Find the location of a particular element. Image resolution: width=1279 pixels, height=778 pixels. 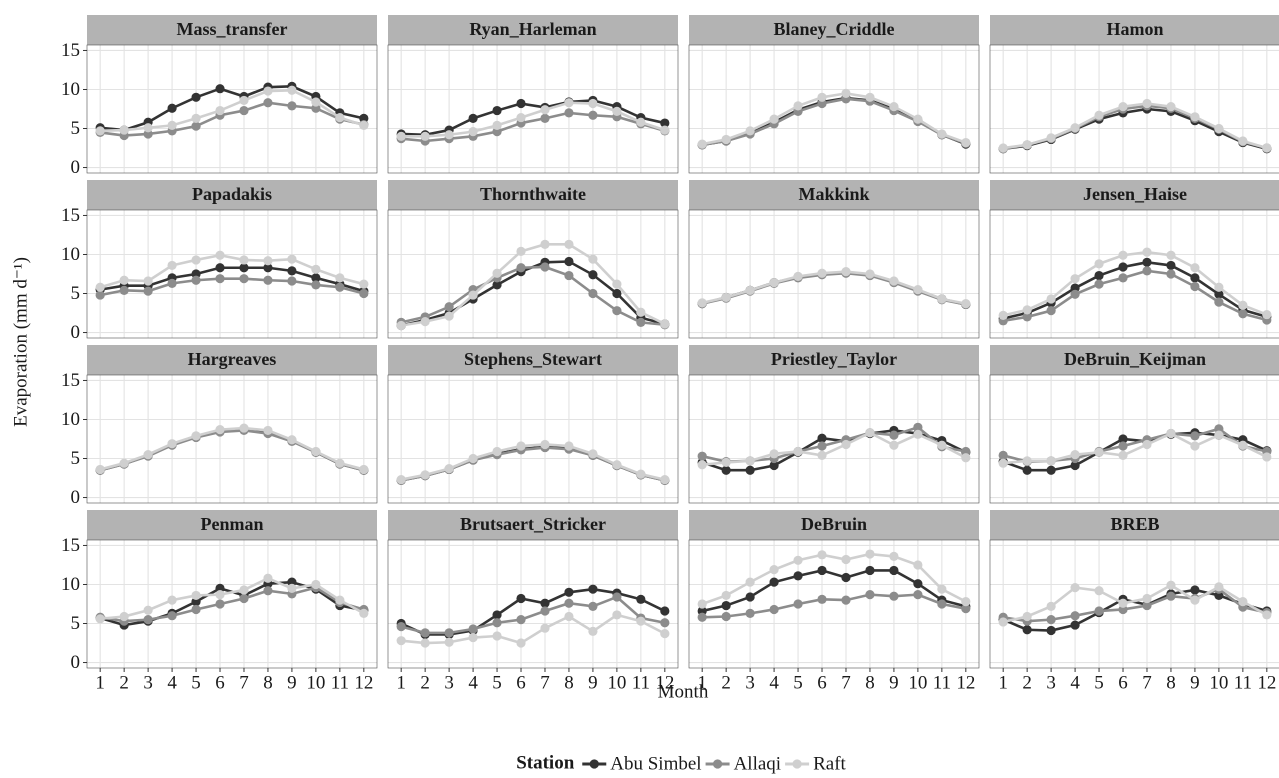

panel-background is located at coordinates (1134, 604).